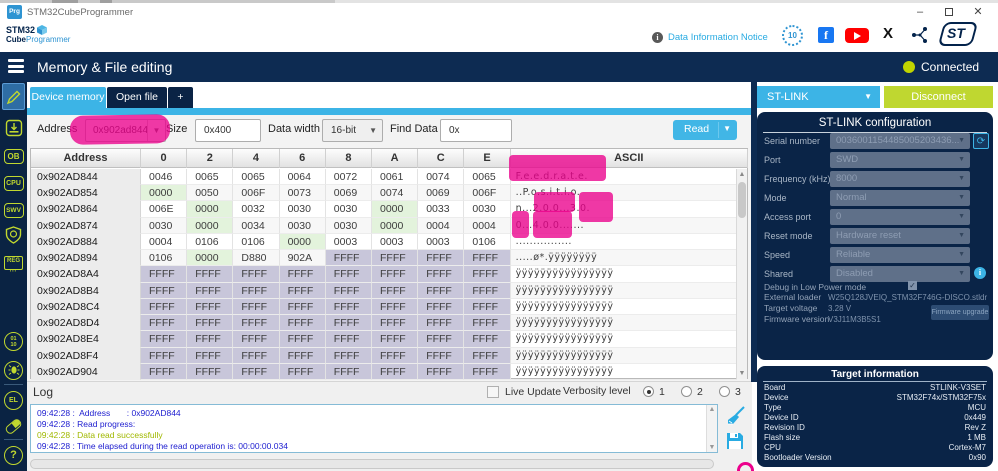 This screenshot has width=998, height=471. What do you see at coordinates (86, 339) in the screenshot?
I see `address-cell: 0x902AD8E4` at bounding box center [86, 339].